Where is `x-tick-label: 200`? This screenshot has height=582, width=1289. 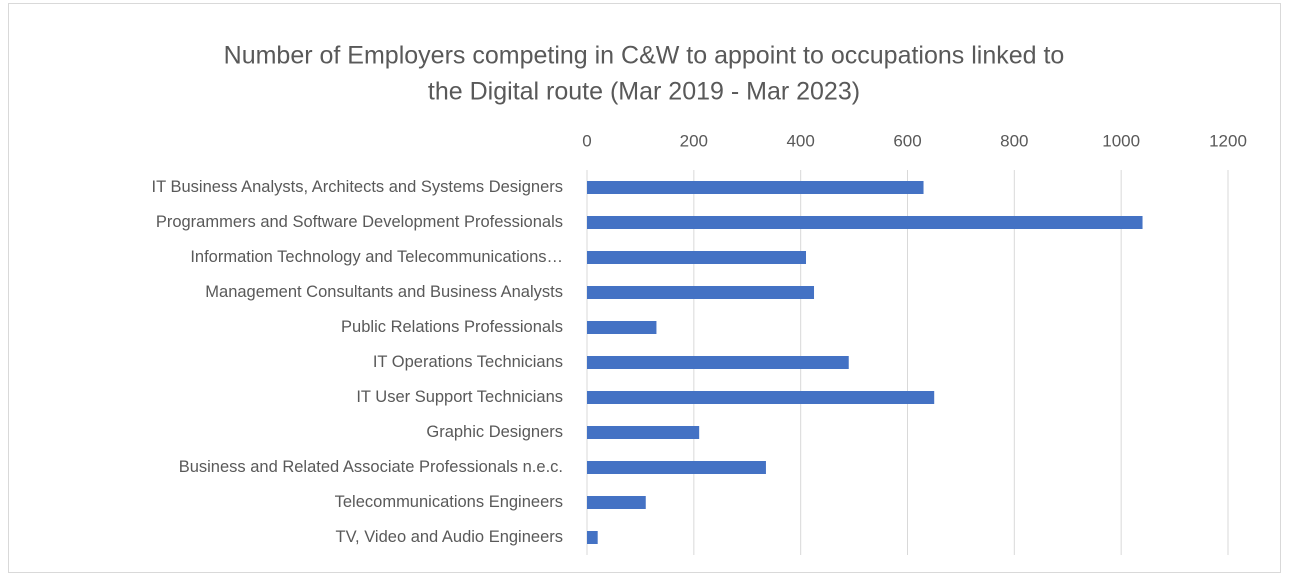
x-tick-label: 200 is located at coordinates (694, 140).